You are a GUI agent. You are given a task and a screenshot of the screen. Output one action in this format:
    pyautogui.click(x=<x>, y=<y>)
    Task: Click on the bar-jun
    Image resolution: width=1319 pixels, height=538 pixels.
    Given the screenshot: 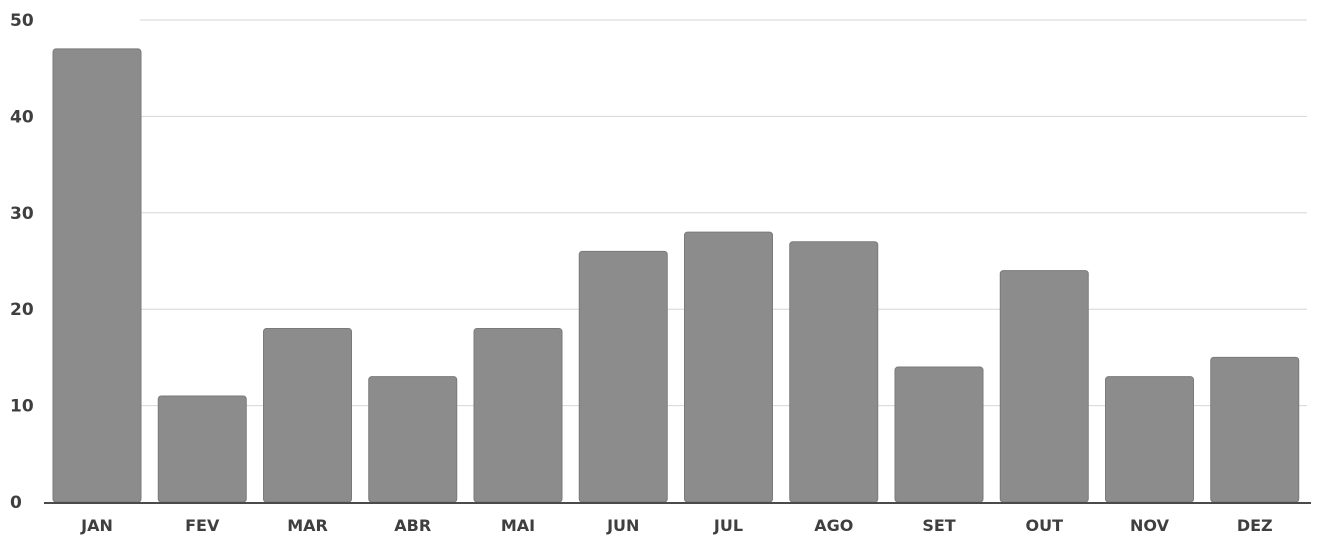 What is the action you would take?
    pyautogui.click(x=623, y=376)
    